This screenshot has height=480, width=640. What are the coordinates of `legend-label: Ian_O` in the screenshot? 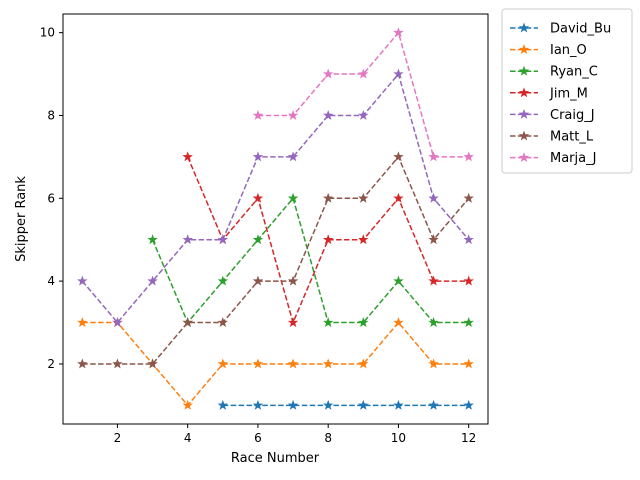 It's located at (568, 50).